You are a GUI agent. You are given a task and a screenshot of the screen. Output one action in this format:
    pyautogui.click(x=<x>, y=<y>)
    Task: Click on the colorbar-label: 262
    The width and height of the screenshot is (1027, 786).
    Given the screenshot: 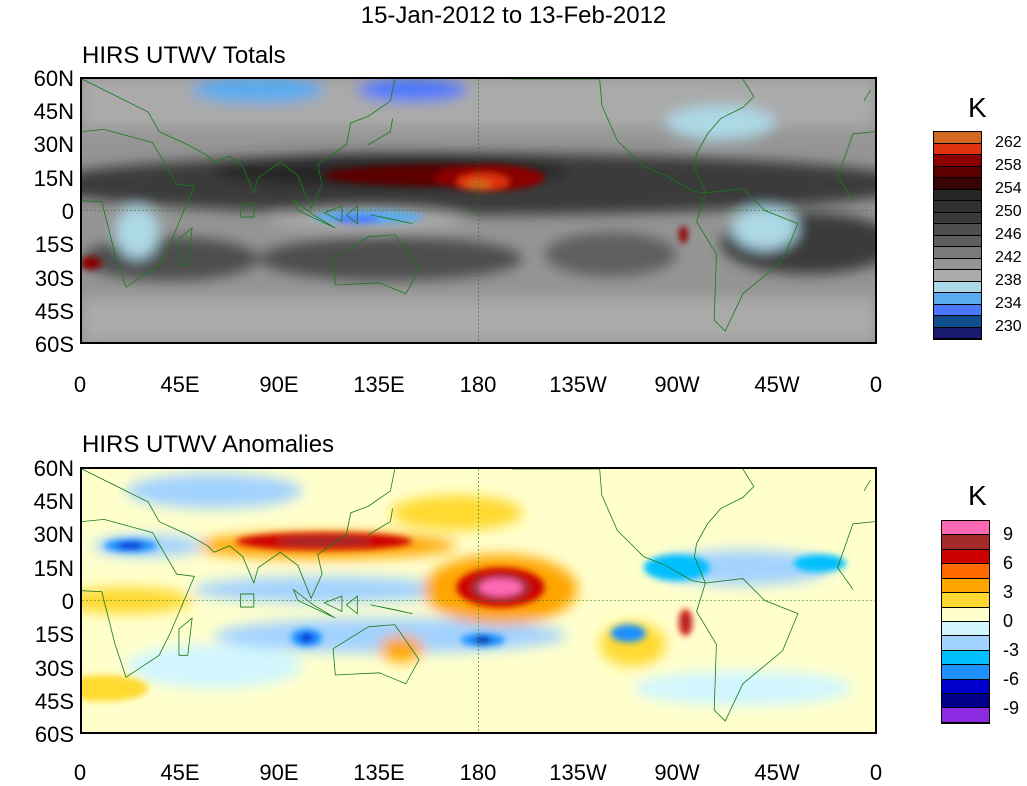 What is the action you would take?
    pyautogui.click(x=1008, y=142)
    